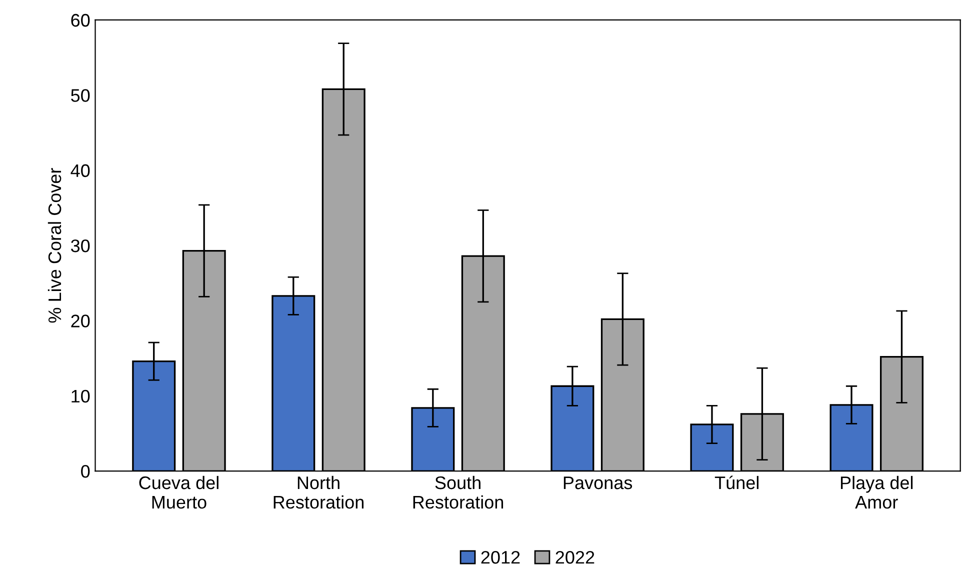 Image resolution: width=972 pixels, height=571 pixels. I want to click on legend-label: 2012, so click(500, 557).